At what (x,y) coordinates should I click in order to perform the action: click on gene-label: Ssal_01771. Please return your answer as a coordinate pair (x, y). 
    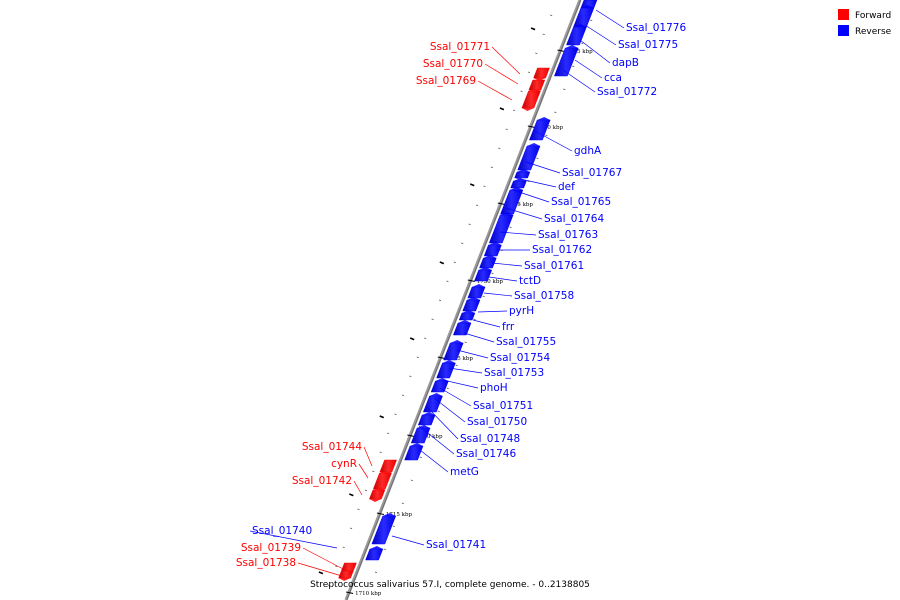
    Looking at the image, I should click on (460, 47).